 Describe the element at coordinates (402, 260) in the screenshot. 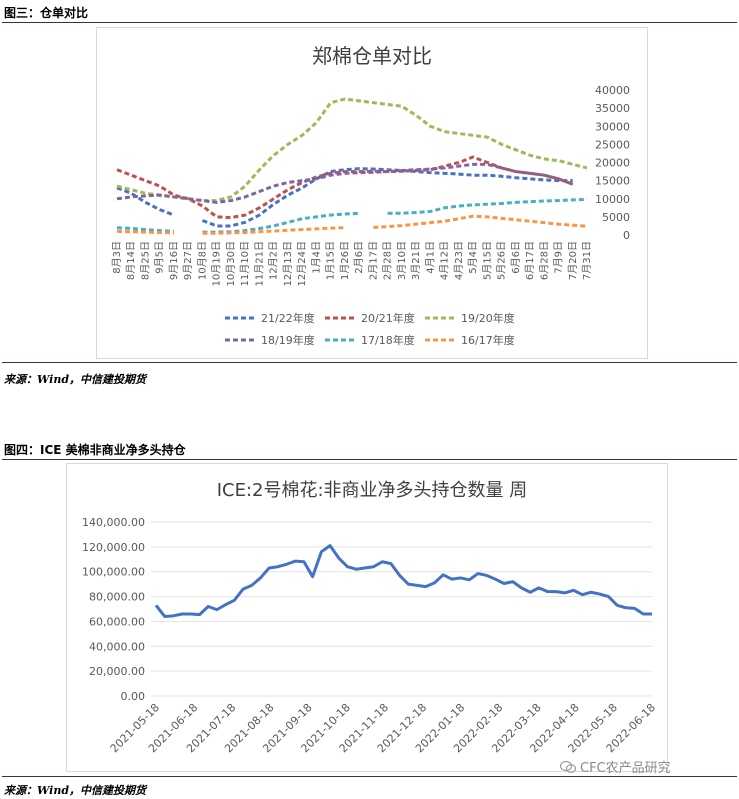

I see `chart1-xtick-label: 3月10日` at that location.